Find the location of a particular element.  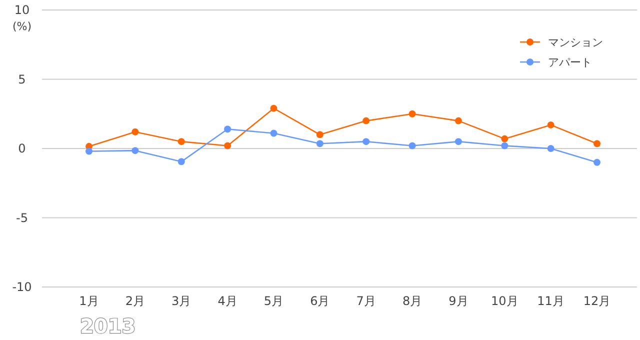

x-tick-label: 6月 is located at coordinates (320, 301).